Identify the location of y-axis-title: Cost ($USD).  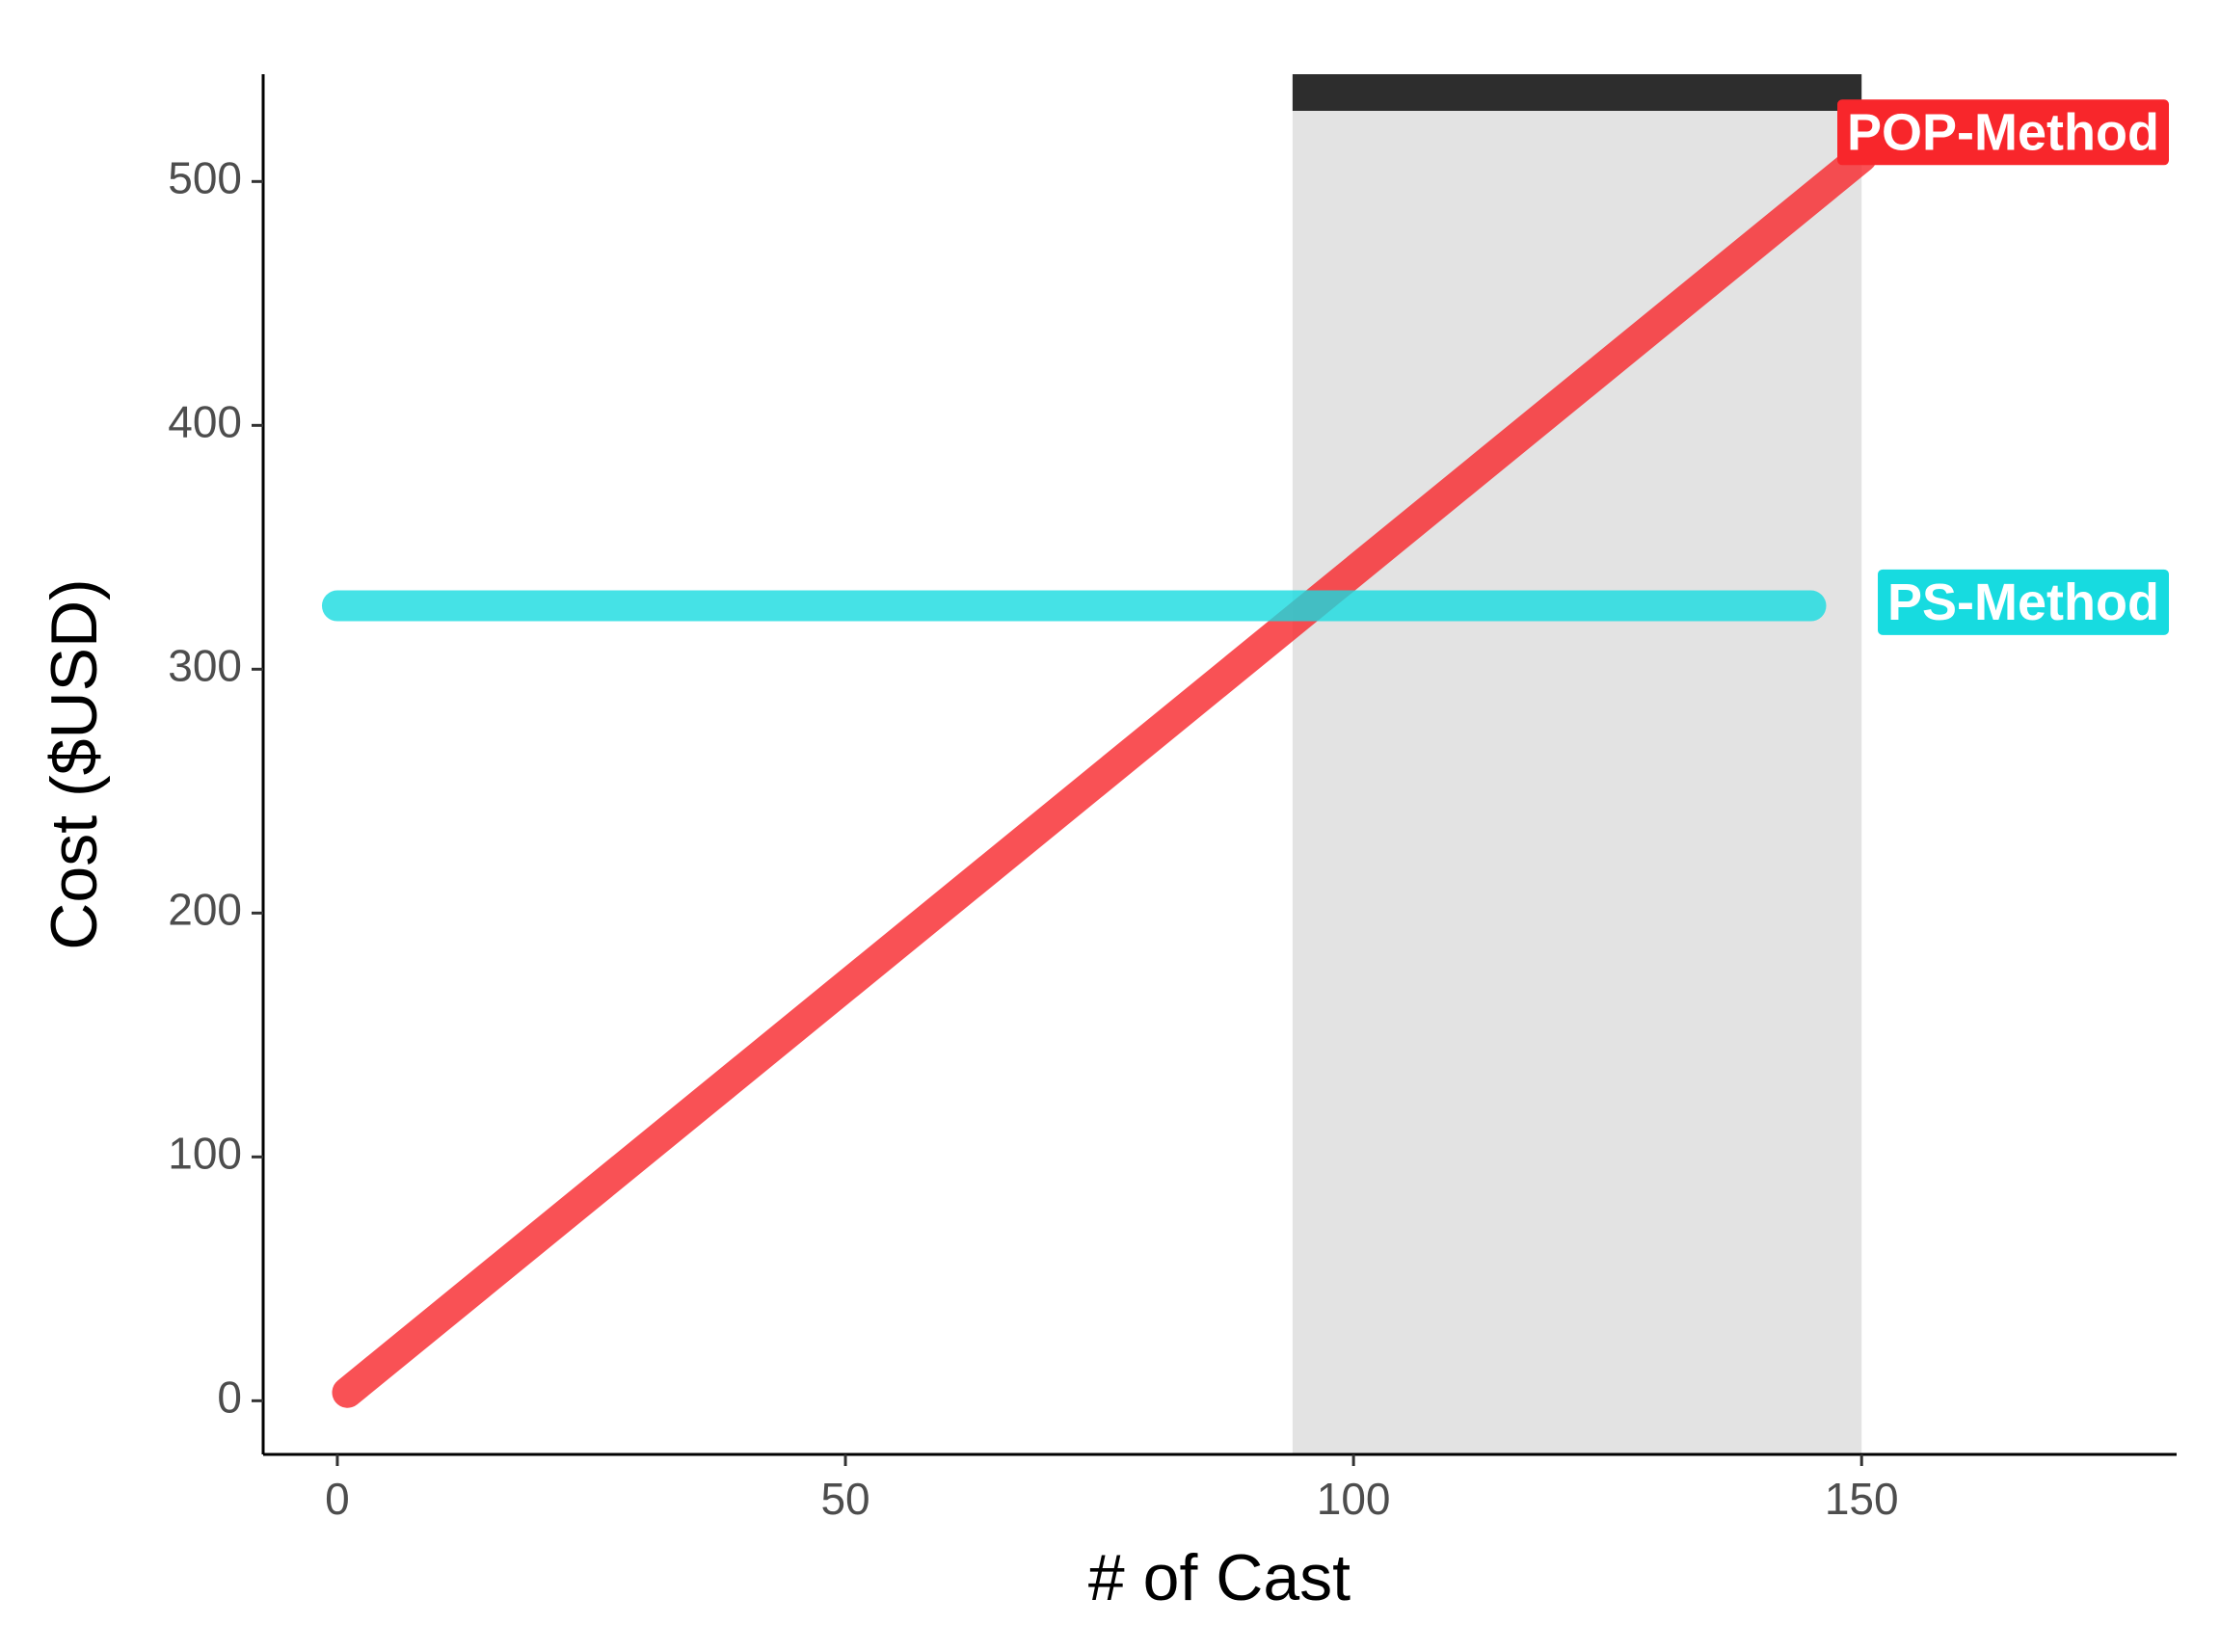
(74, 763).